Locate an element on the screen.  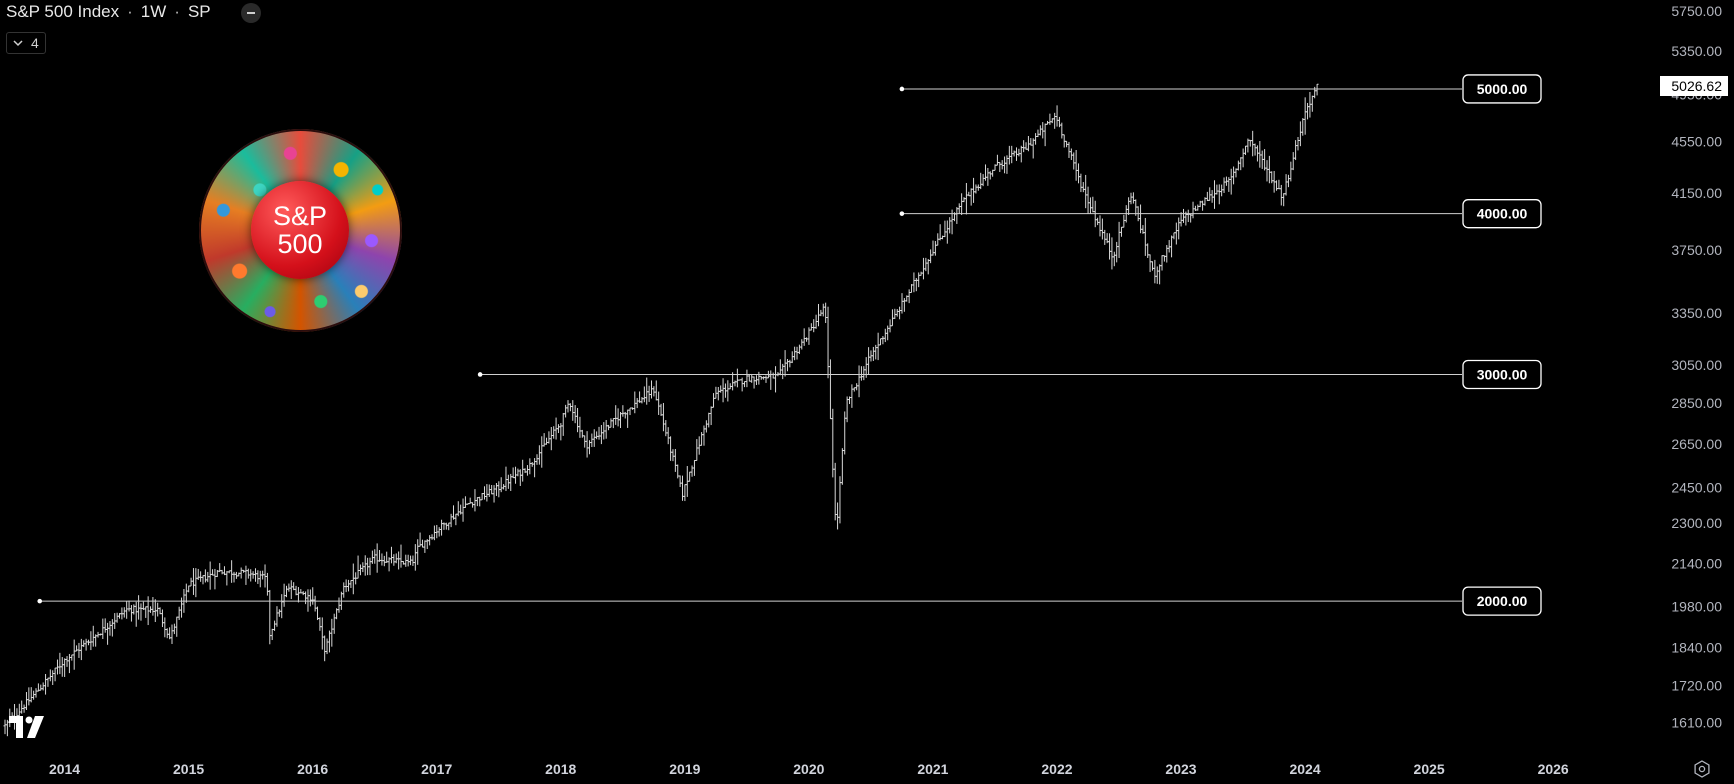
symbol-name: S&P 500 Index is located at coordinates (63, 11).